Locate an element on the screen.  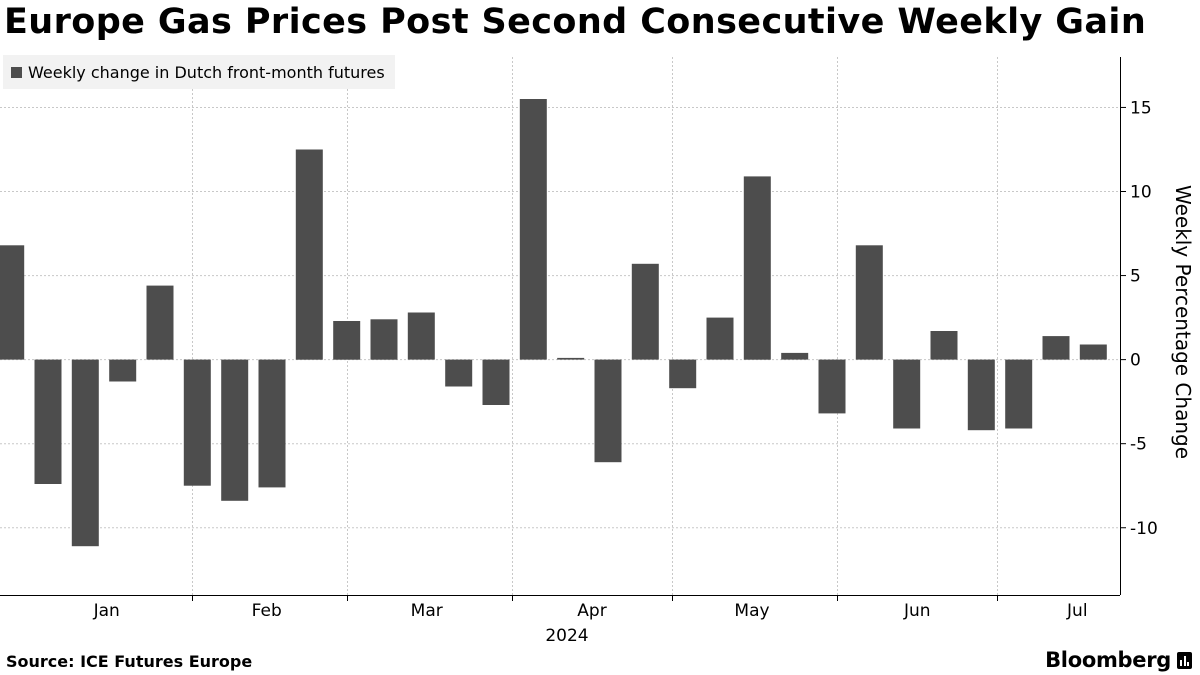
y-tick-label: 10 is located at coordinates (1141, 193).